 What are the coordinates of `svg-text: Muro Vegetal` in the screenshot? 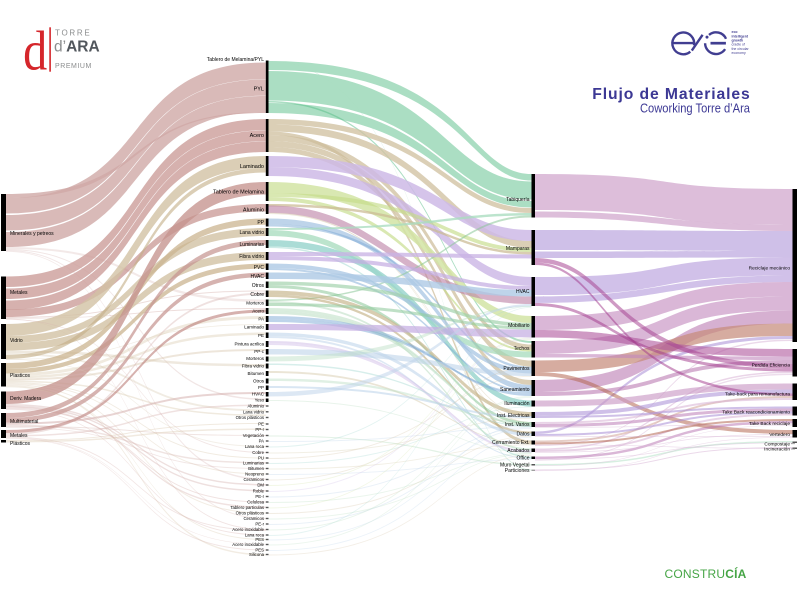 It's located at (514, 466).